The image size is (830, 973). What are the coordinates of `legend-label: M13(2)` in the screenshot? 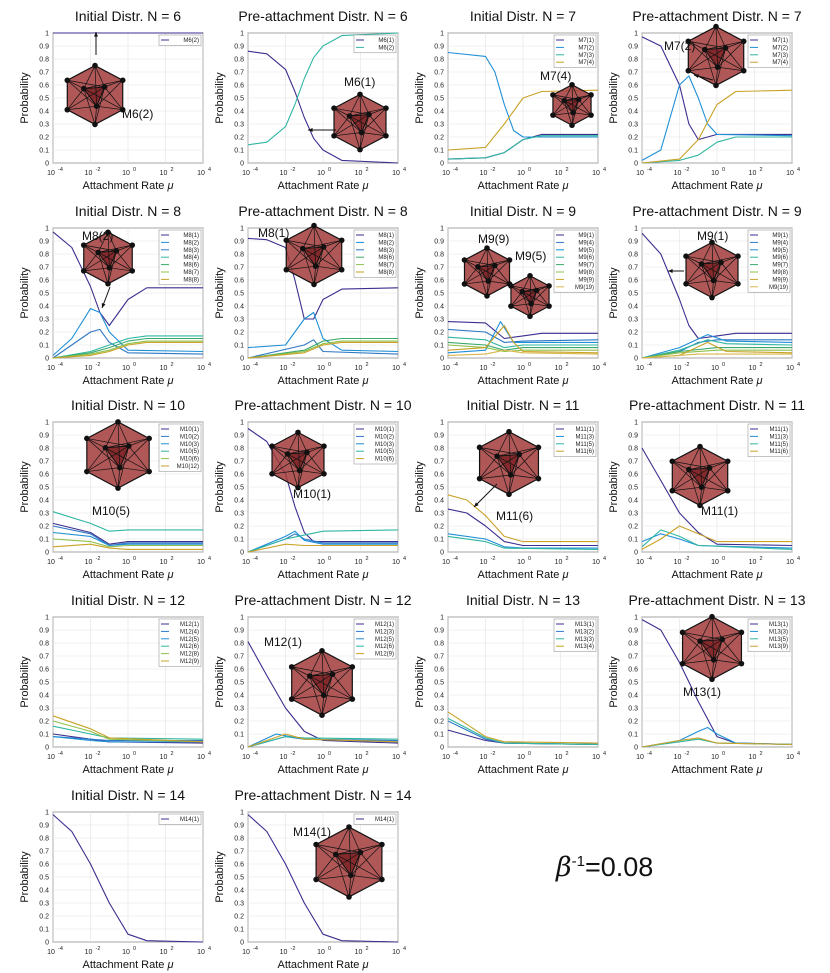 It's located at (584, 632).